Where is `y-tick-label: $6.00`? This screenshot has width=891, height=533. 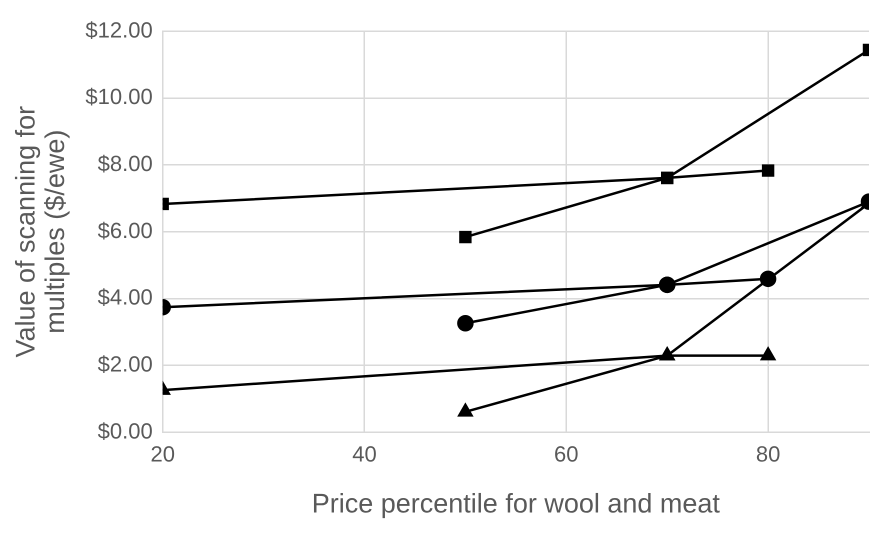
y-tick-label: $6.00 is located at coordinates (125, 230).